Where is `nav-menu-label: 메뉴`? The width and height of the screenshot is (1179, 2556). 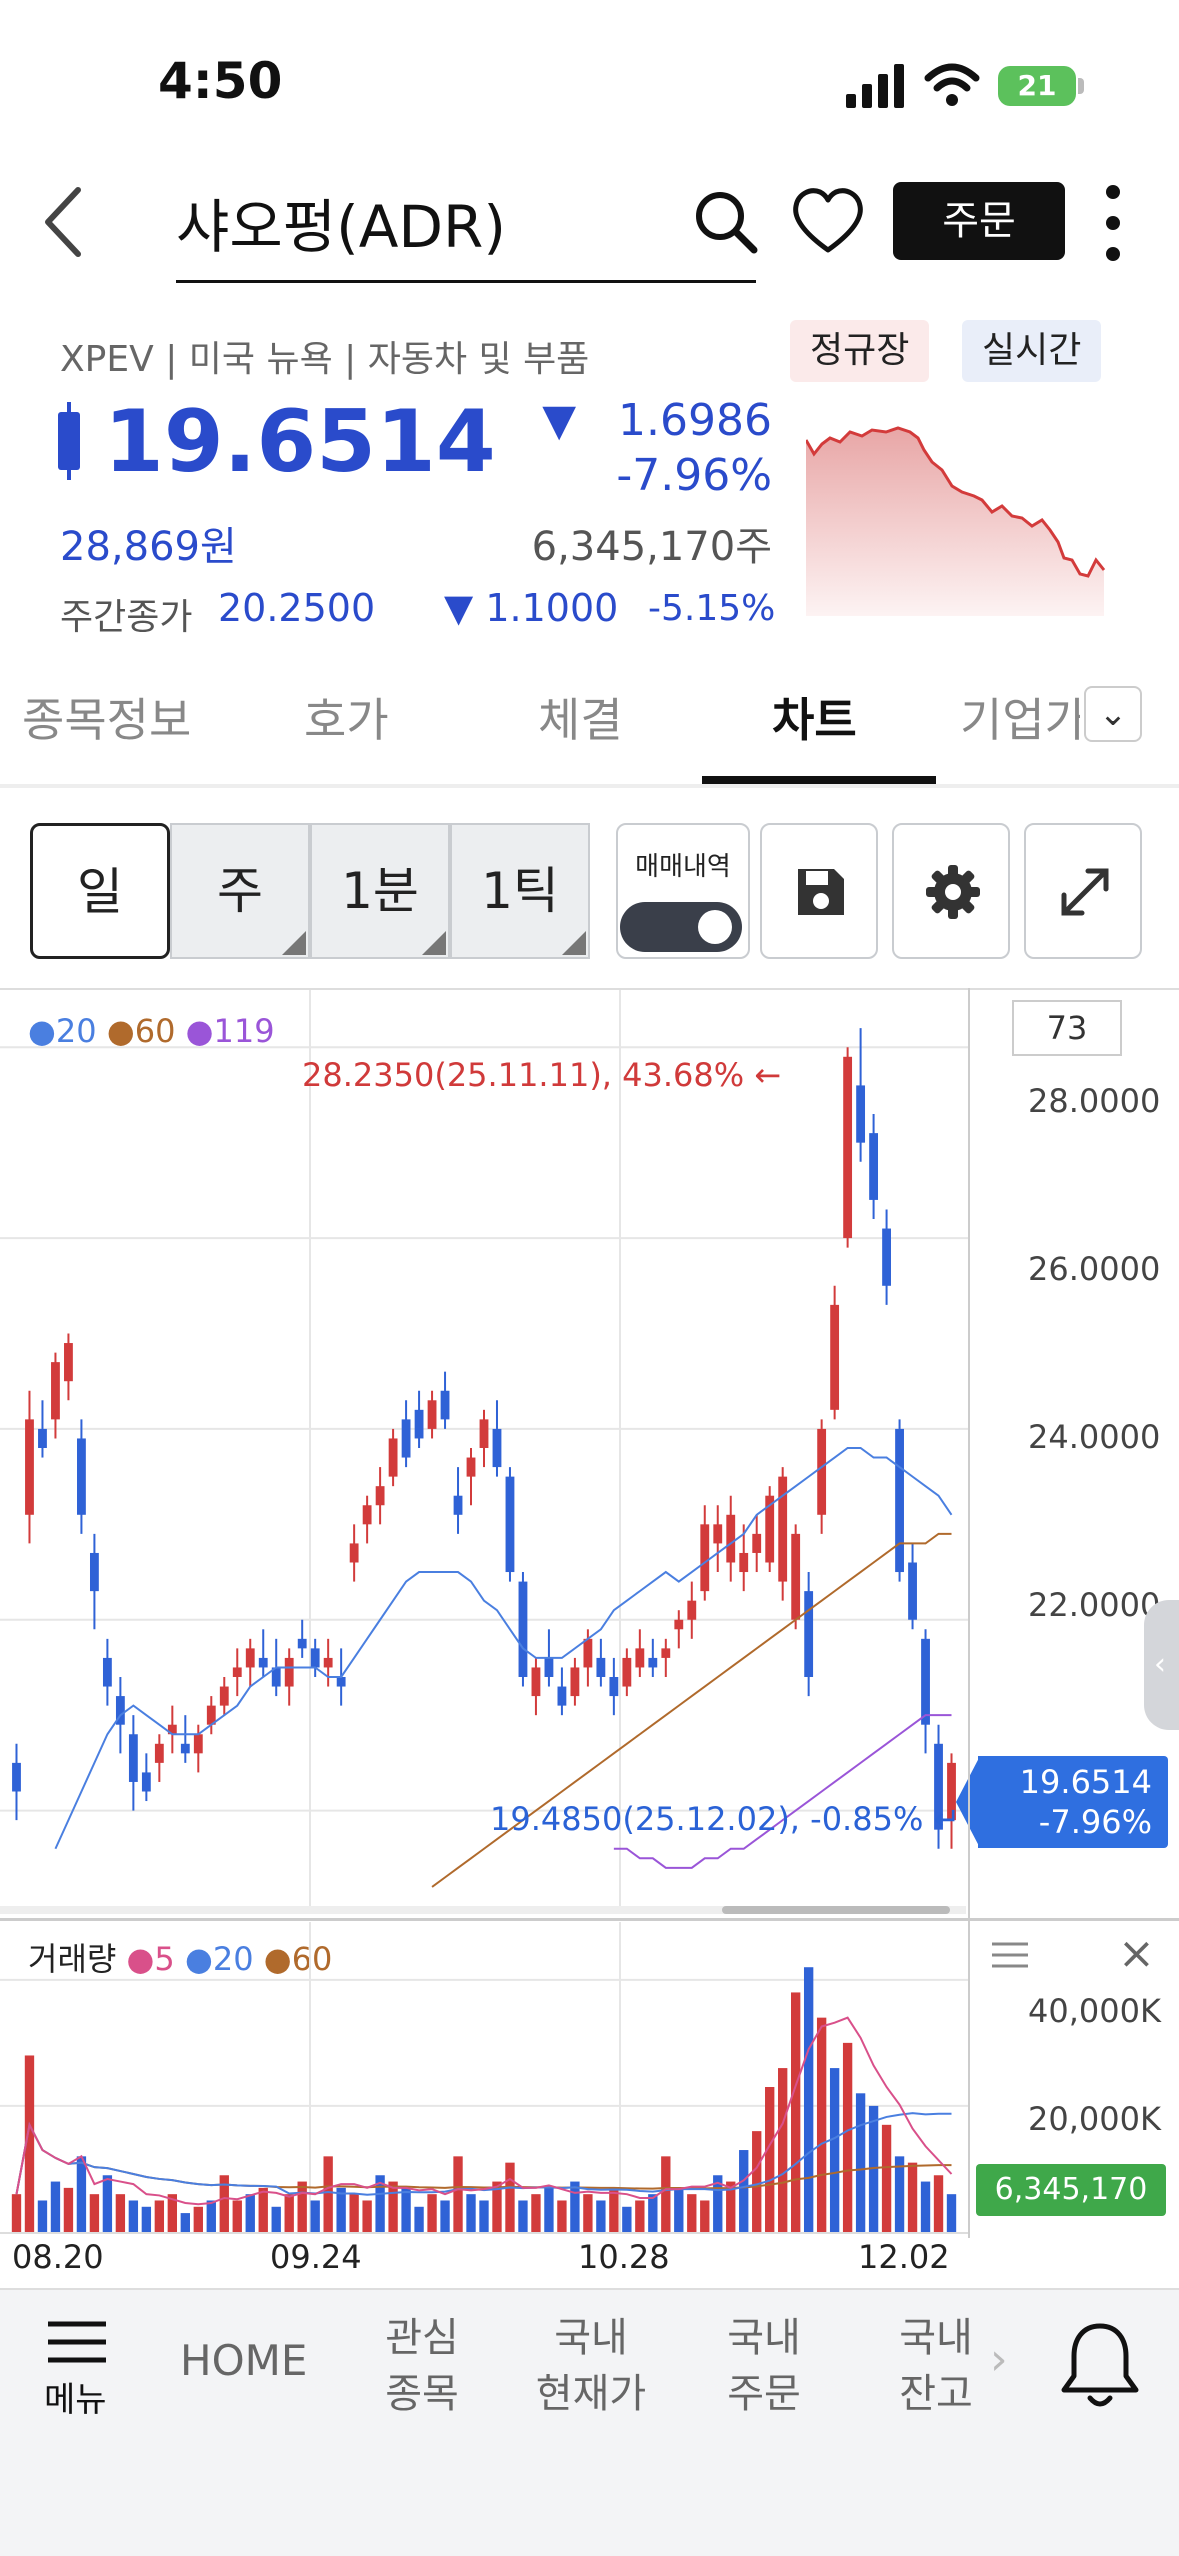
nav-menu-label: 메뉴 is located at coordinates (75, 2400).